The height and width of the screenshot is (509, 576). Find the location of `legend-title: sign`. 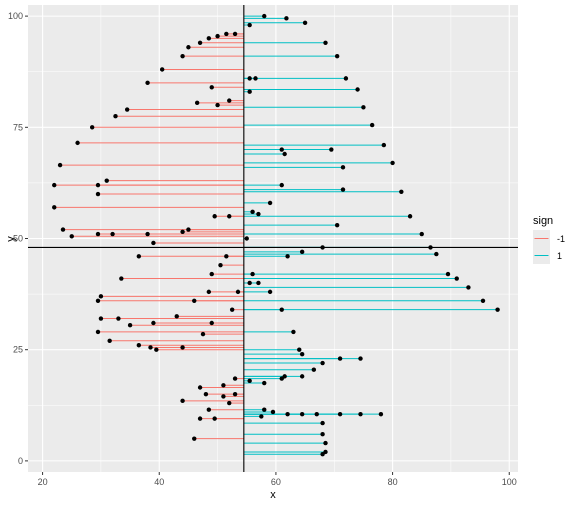

legend-title: sign is located at coordinates (543, 221).